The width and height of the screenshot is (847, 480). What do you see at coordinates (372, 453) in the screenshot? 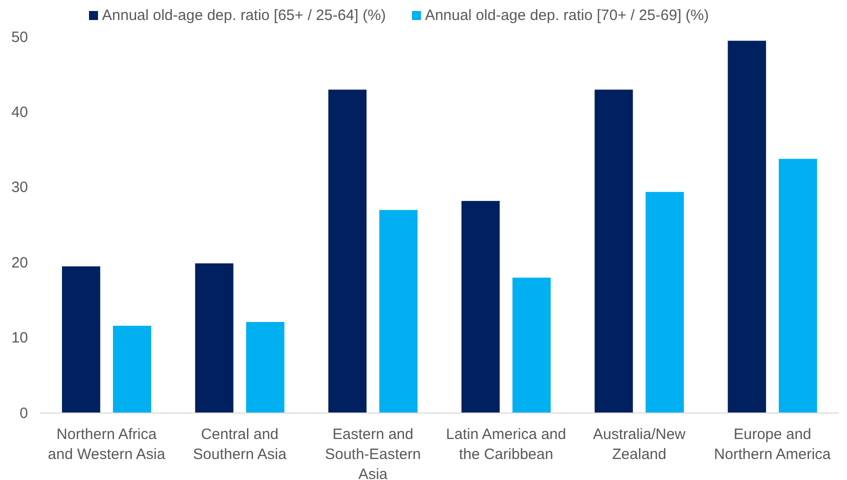
I see `x-tick-label: Eastern and South-Eastern Asia` at bounding box center [372, 453].